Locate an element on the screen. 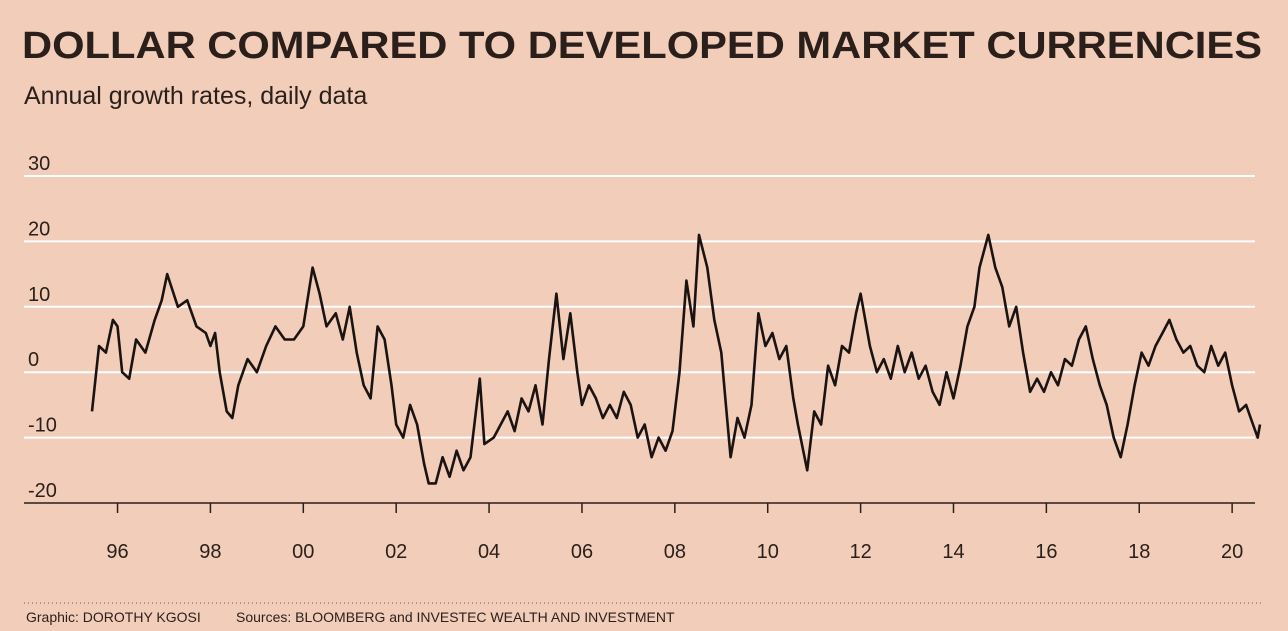  x-tick-label: 00 is located at coordinates (303, 552).